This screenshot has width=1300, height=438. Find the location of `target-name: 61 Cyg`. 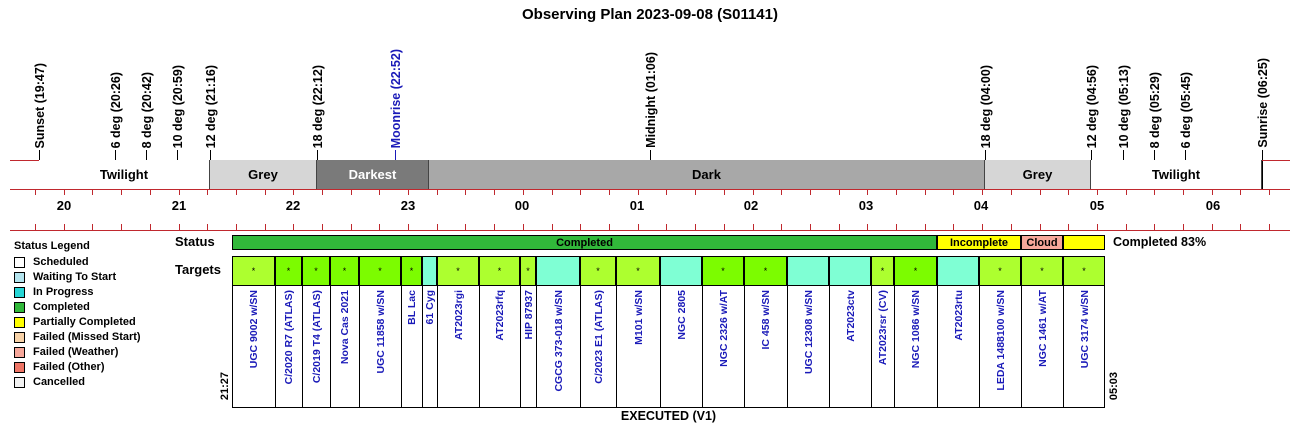

target-name: 61 Cyg is located at coordinates (430, 307).